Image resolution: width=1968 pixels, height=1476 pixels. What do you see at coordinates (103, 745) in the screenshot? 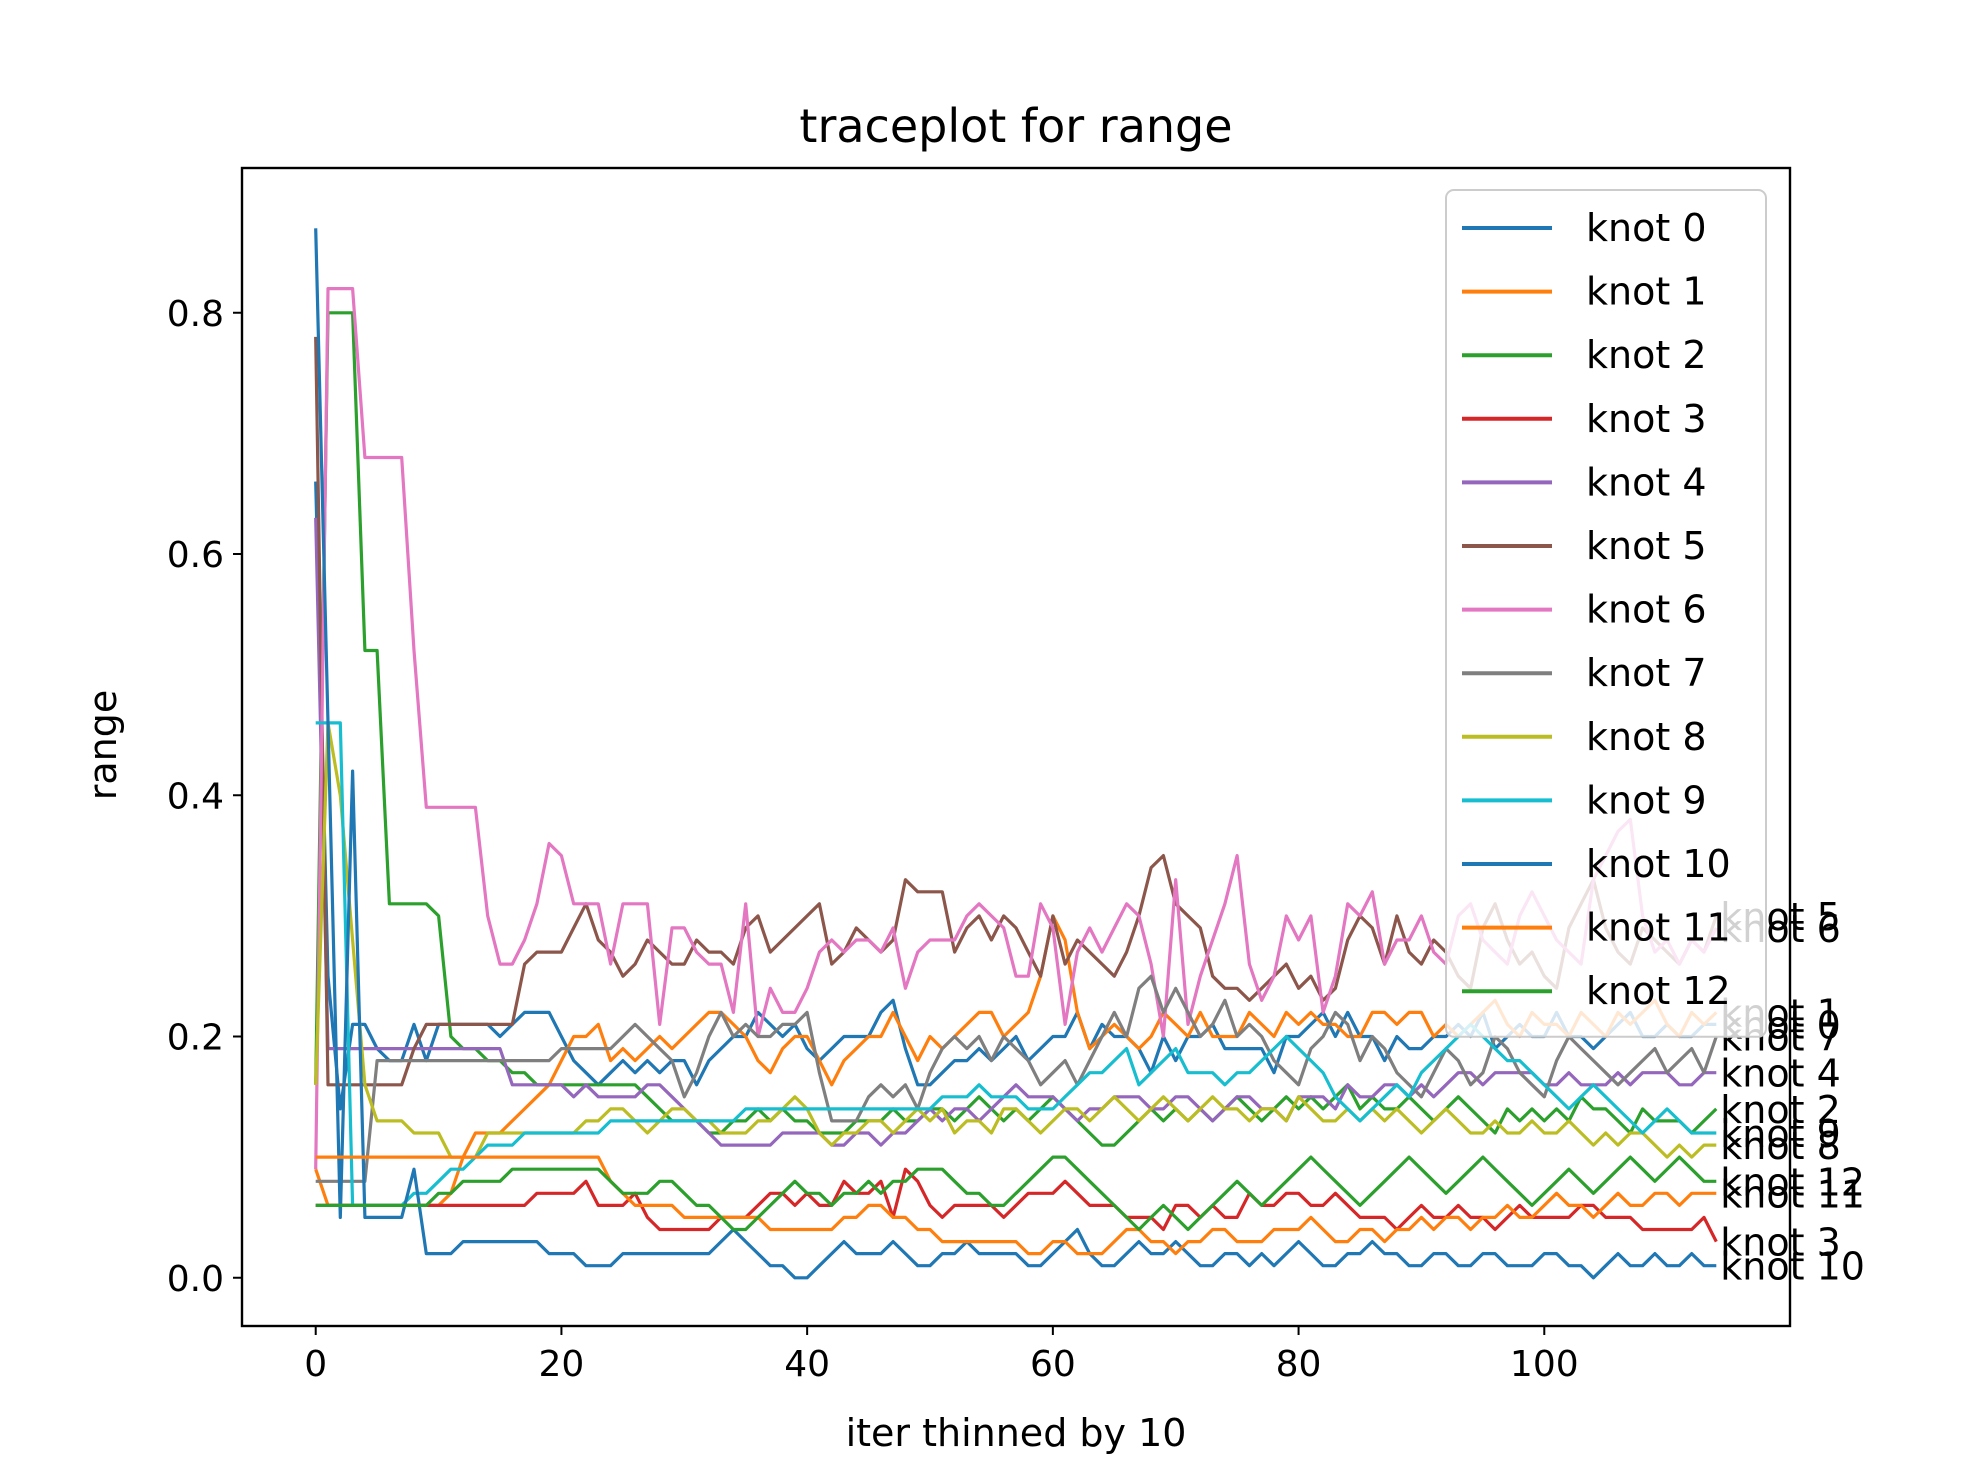
I see `y-axis-label: range` at bounding box center [103, 745].